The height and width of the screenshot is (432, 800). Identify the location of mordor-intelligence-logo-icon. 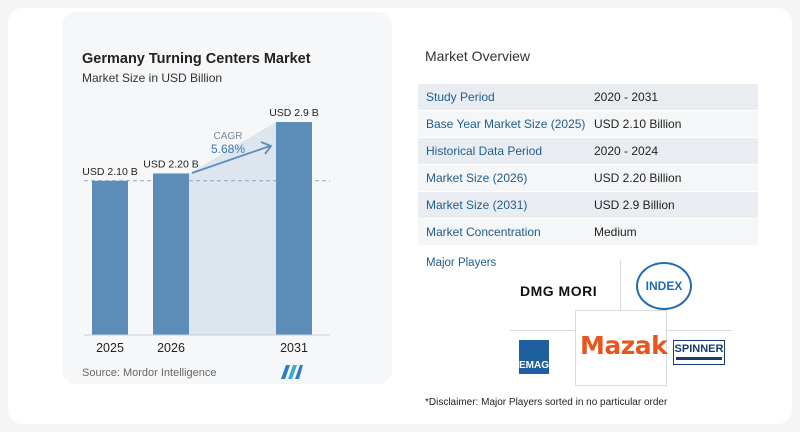
(292, 372).